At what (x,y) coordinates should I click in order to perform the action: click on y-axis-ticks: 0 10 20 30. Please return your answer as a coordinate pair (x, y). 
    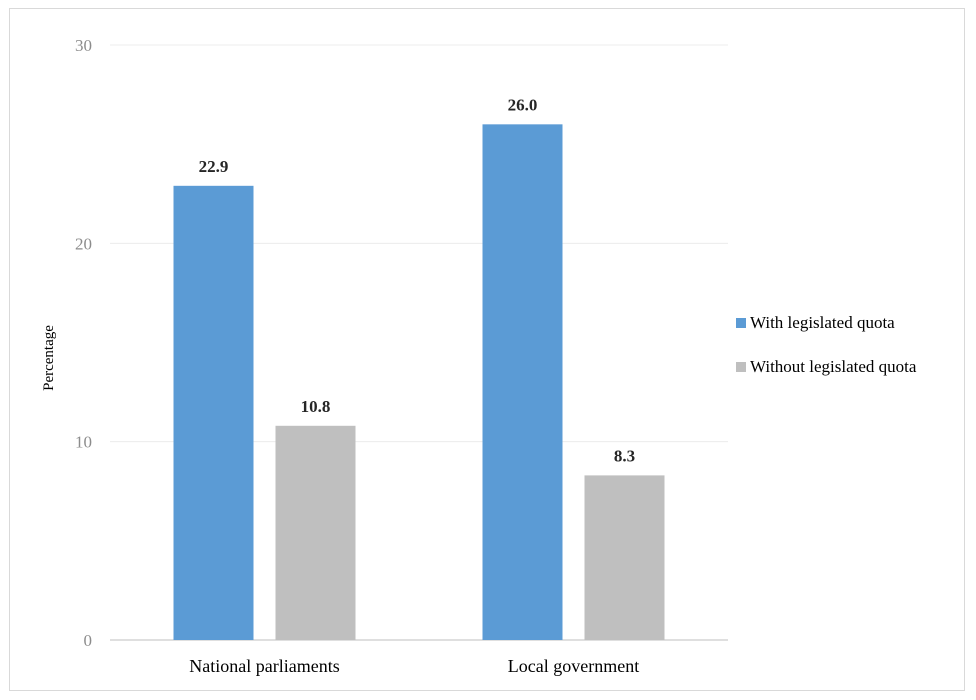
    Looking at the image, I should click on (83, 343).